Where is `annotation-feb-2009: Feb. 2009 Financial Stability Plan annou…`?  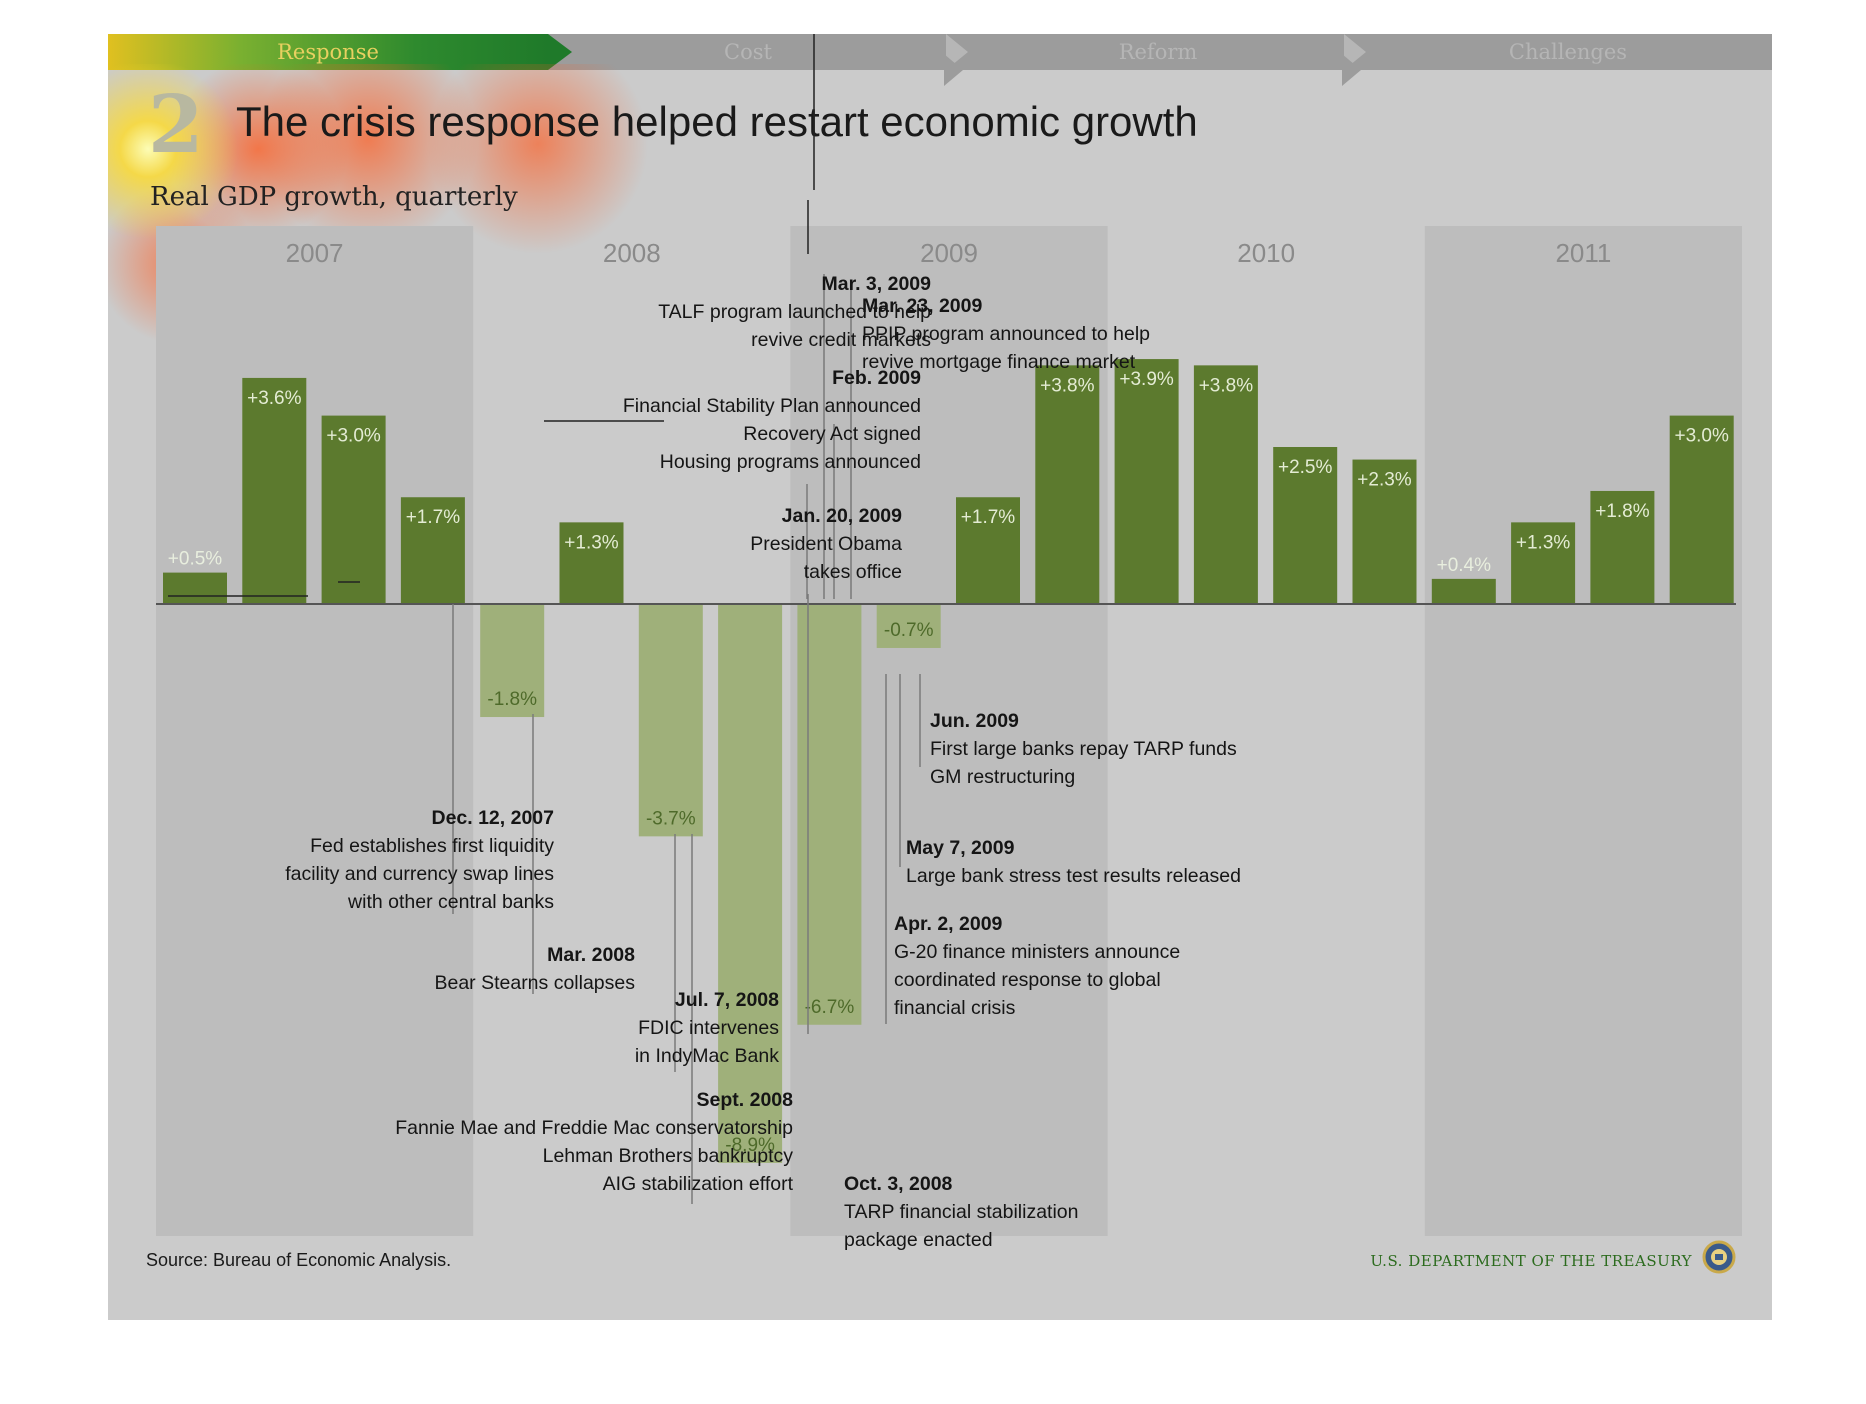
annotation-feb-2009: Feb. 2009 Financial Stability Plan annou… is located at coordinates (772, 420).